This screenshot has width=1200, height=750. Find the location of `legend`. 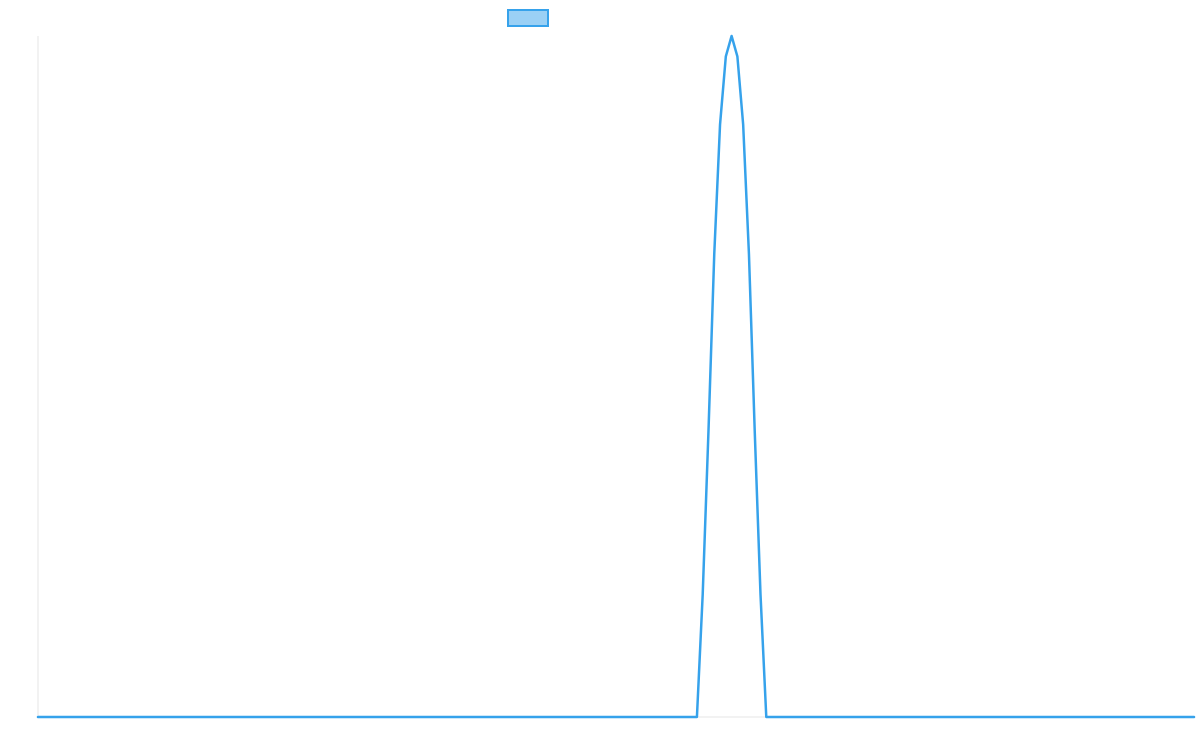

legend is located at coordinates (528, 18).